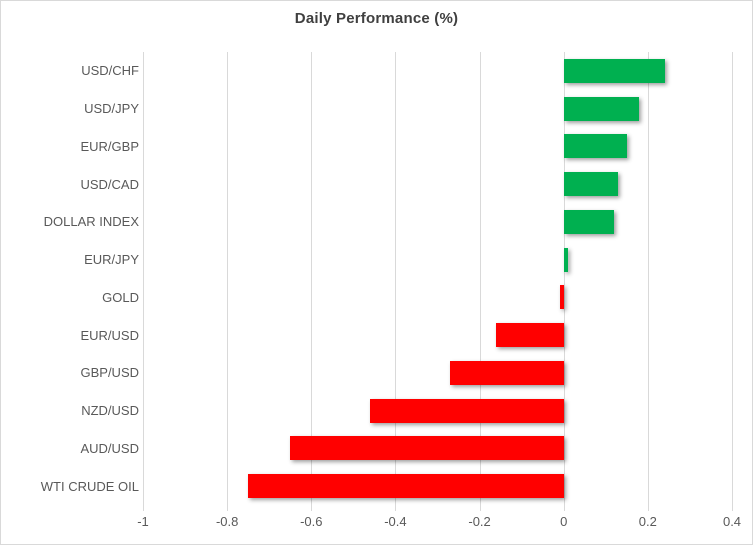  What do you see at coordinates (437, 147) in the screenshot?
I see `bar-row-eur-gbp` at bounding box center [437, 147].